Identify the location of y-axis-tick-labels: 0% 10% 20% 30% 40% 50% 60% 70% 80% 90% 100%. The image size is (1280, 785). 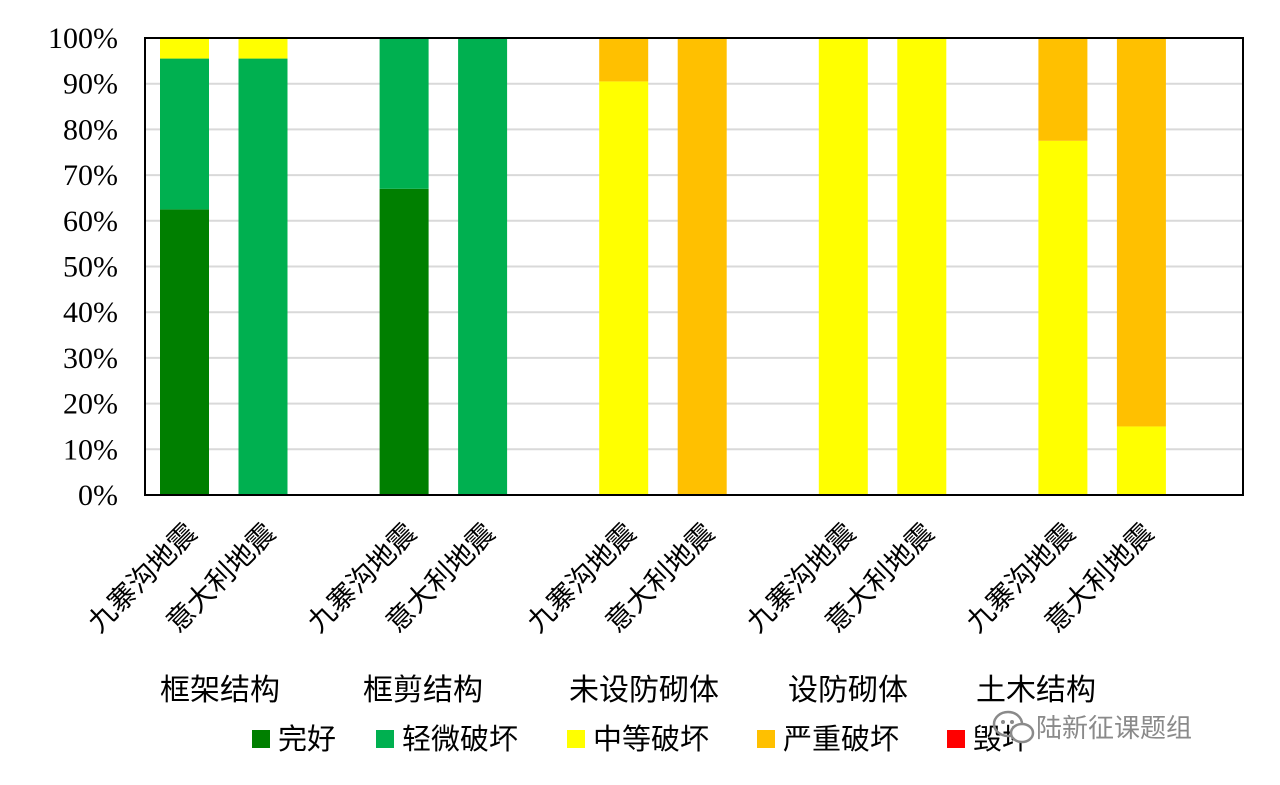
(83, 267).